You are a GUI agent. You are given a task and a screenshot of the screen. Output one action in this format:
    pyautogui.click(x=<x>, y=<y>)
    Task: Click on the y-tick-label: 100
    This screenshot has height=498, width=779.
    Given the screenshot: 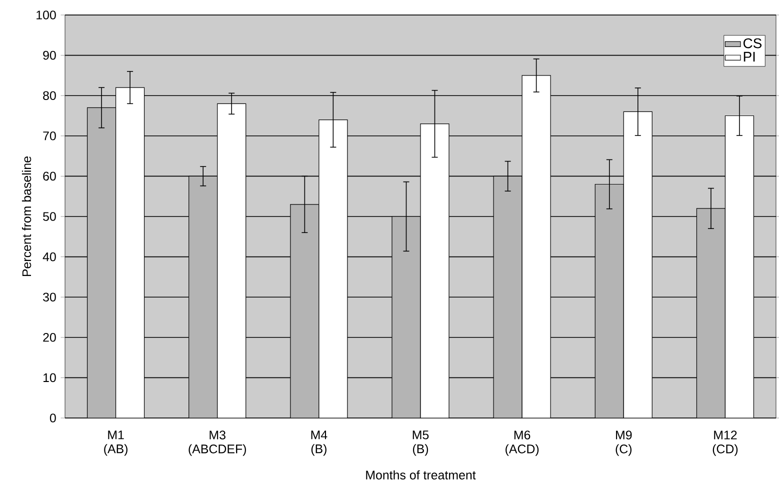 What is the action you would take?
    pyautogui.click(x=46, y=15)
    